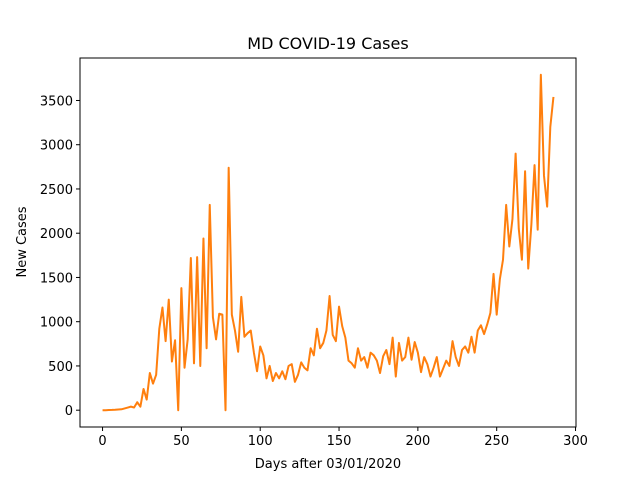 The image size is (640, 480). Describe the element at coordinates (56, 278) in the screenshot. I see `y-tick-label: 1500` at that location.